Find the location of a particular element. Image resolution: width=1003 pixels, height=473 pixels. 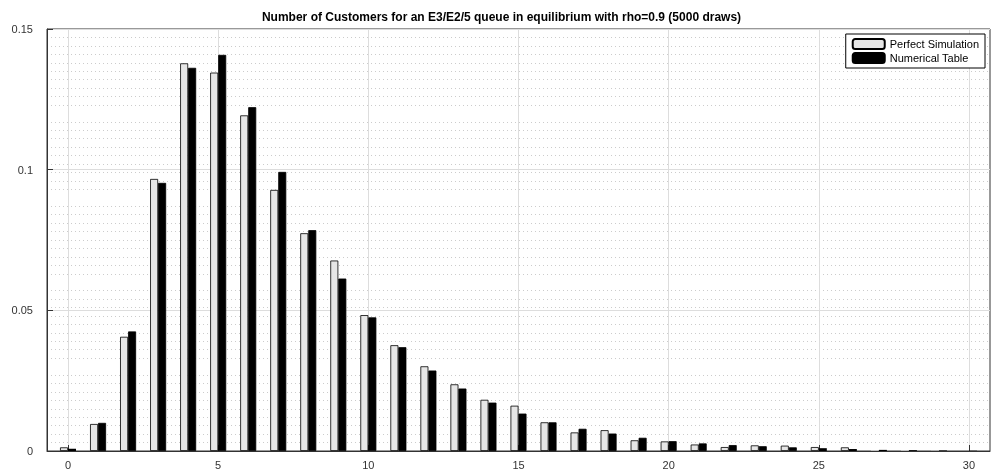

x-tick-label: 25 is located at coordinates (818, 464).